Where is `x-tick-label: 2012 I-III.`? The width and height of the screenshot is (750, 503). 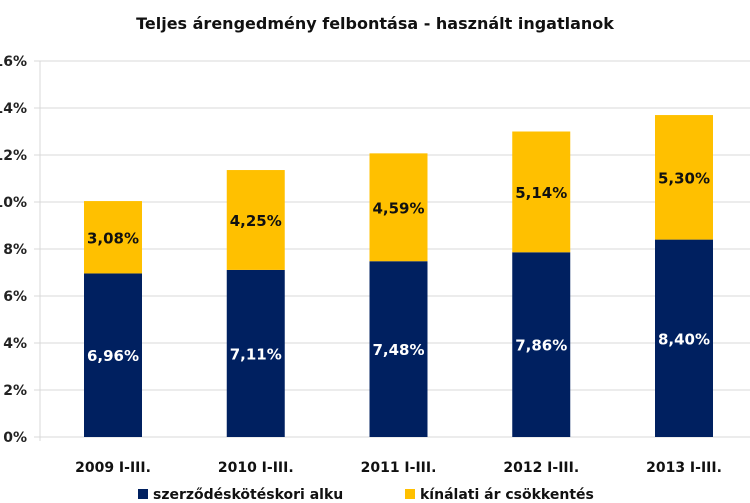
x-tick-label: 2012 I-III. is located at coordinates (541, 468).